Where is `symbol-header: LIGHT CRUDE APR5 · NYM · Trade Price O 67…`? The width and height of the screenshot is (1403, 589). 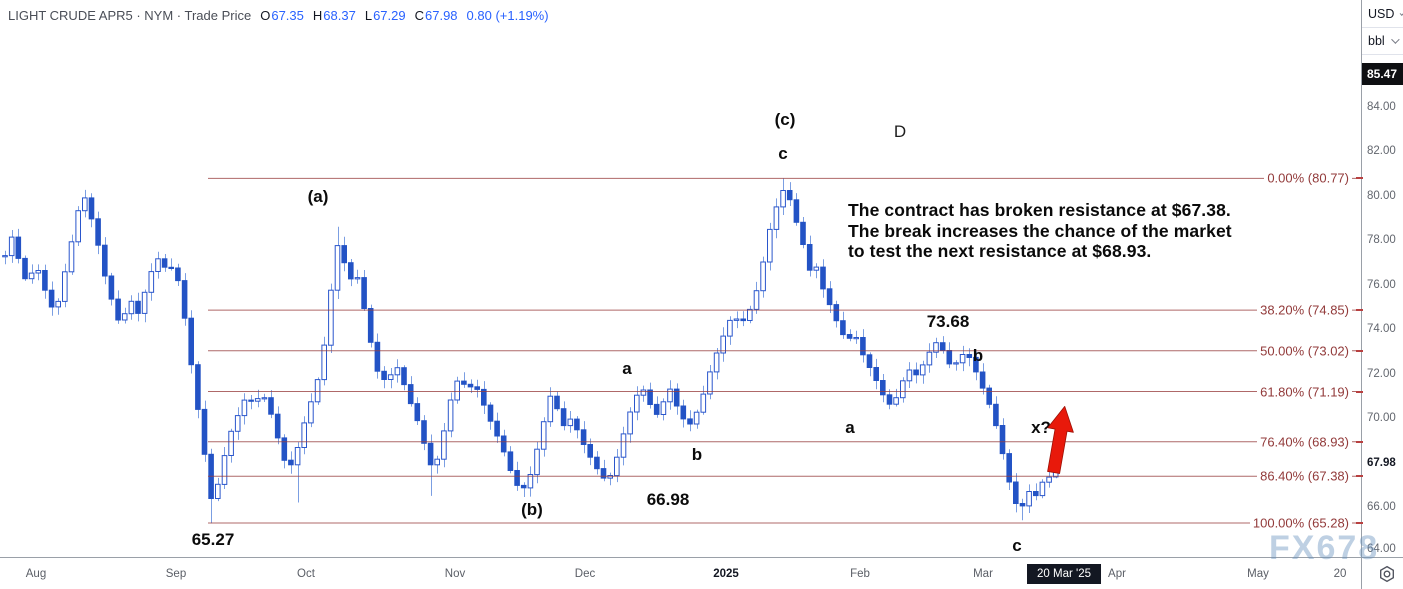
symbol-header: LIGHT CRUDE APR5 · NYM · Trade Price O 67… is located at coordinates (278, 15).